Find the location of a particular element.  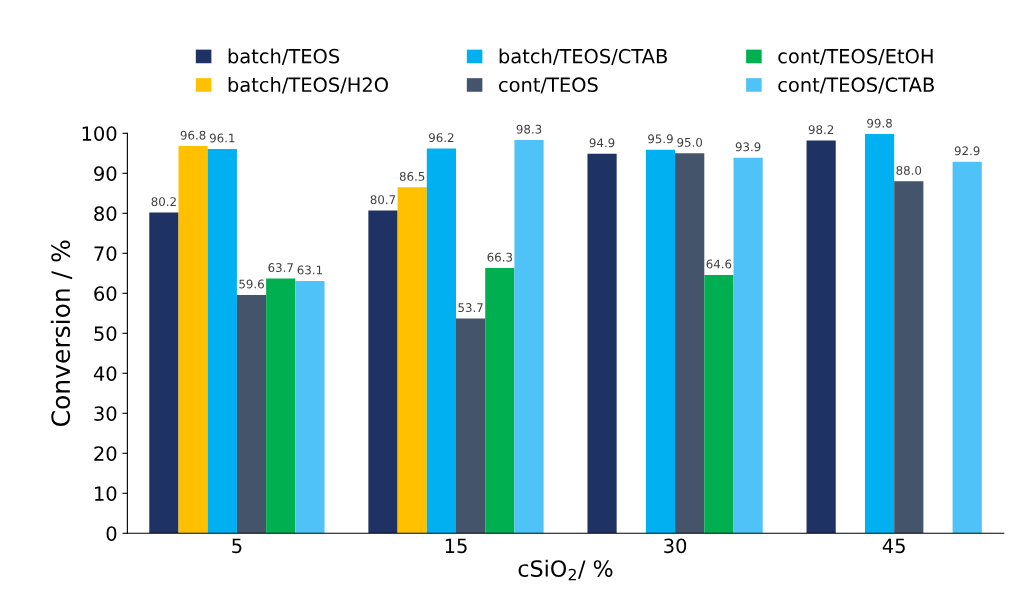

data-label: 66.3 is located at coordinates (500, 257).